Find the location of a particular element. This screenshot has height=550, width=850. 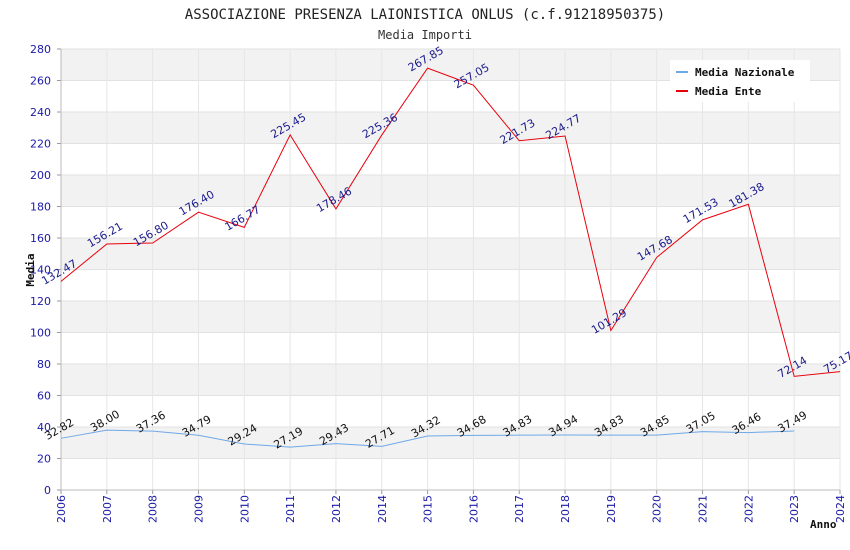

y-tick-label: 0 is located at coordinates (47, 490).